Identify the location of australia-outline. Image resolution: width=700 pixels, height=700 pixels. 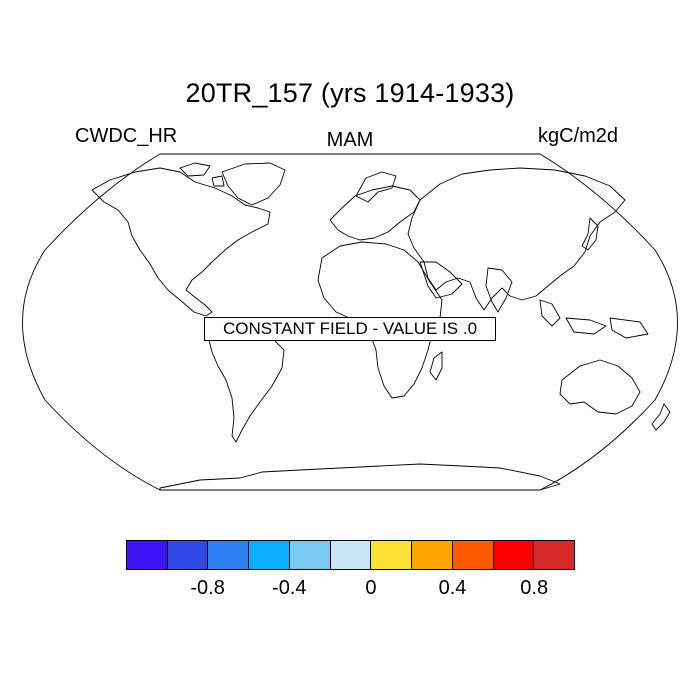
(600, 387).